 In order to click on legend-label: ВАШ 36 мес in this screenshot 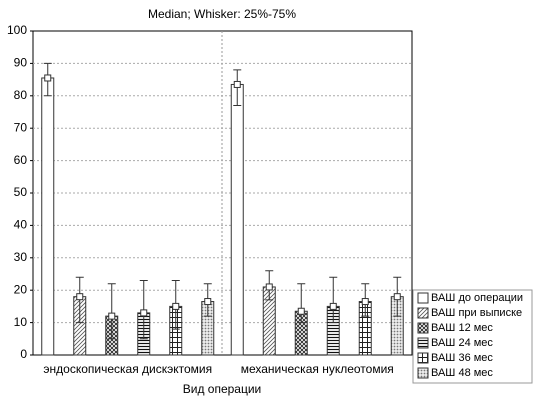, I will do `click(462, 358)`.